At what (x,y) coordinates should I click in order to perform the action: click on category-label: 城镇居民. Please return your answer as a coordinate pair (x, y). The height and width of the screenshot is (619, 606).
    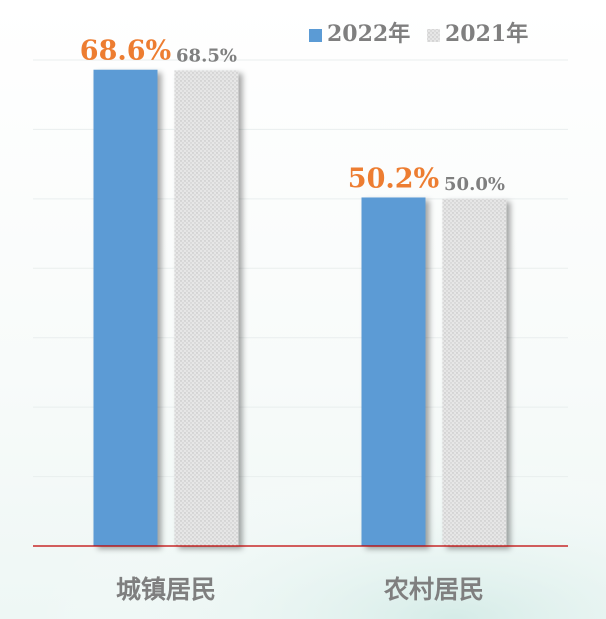
    Looking at the image, I should click on (166, 589).